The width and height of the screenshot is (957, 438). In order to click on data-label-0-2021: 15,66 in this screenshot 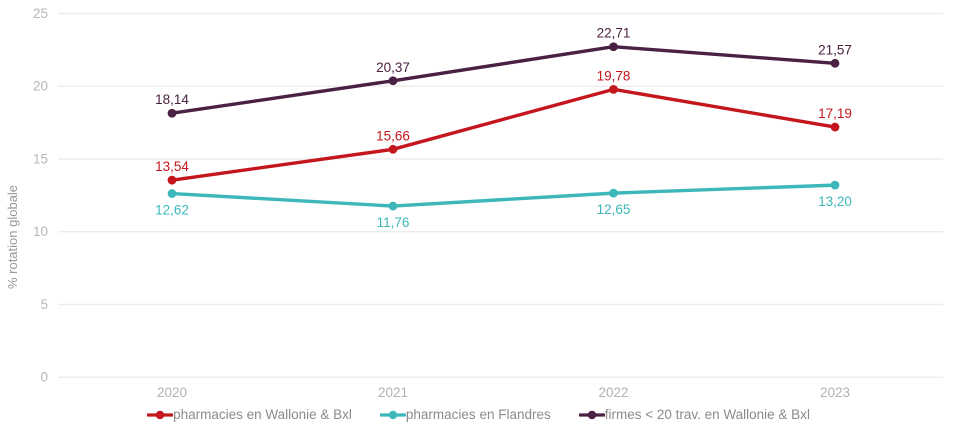, I will do `click(393, 135)`.